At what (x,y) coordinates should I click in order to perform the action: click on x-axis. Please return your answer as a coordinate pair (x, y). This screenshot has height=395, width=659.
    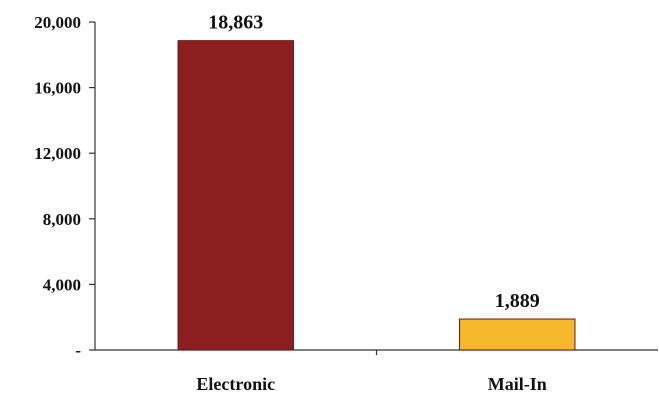
    Looking at the image, I should click on (376, 352).